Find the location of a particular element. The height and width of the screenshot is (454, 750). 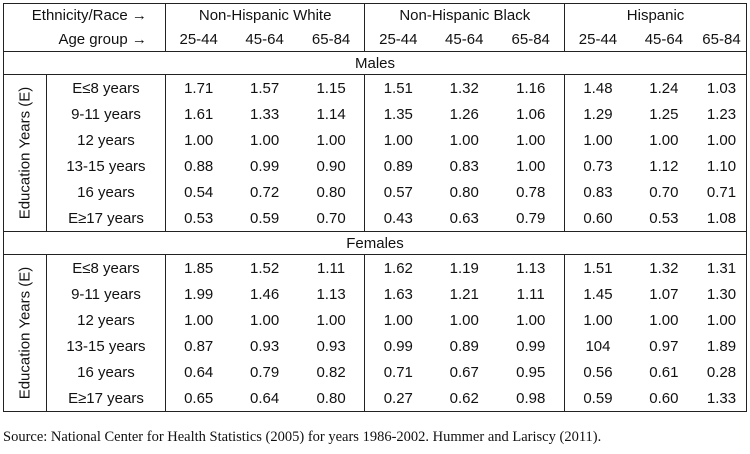

value-cell: 1.62 is located at coordinates (398, 267).